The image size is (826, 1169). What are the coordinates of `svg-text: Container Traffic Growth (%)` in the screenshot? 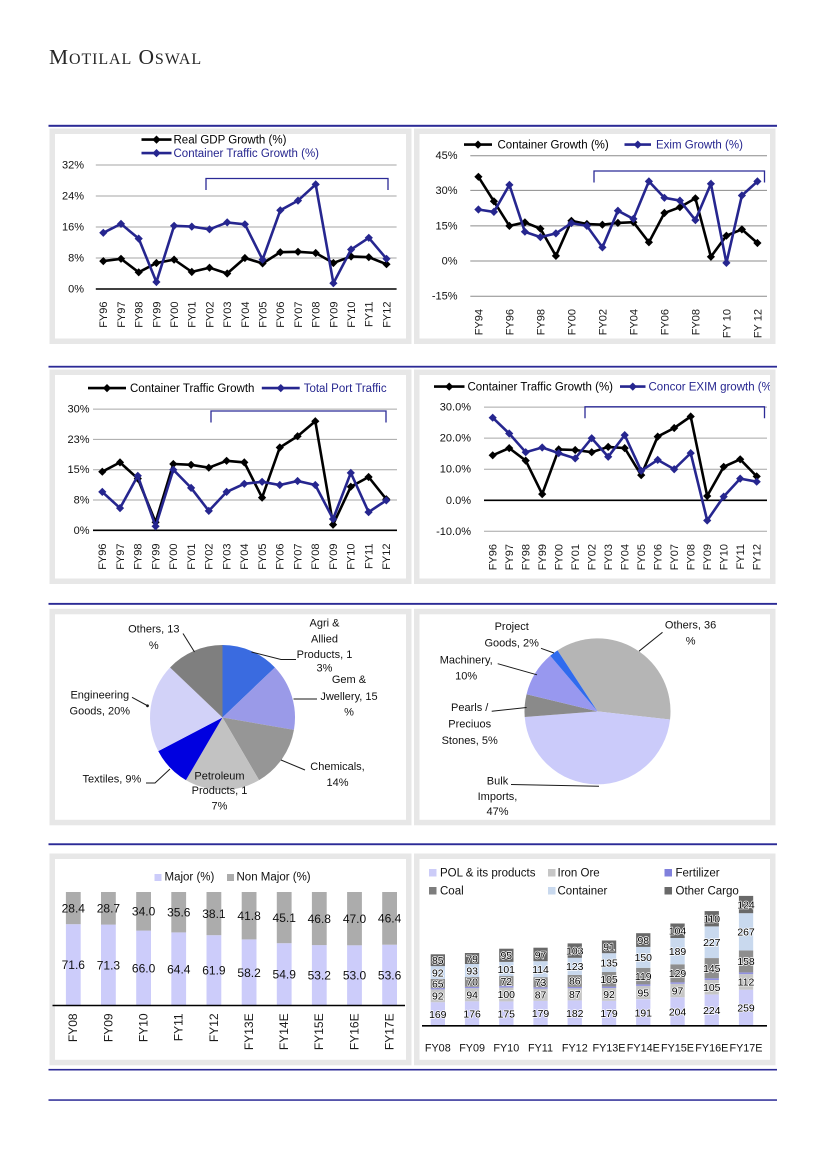 It's located at (541, 388).